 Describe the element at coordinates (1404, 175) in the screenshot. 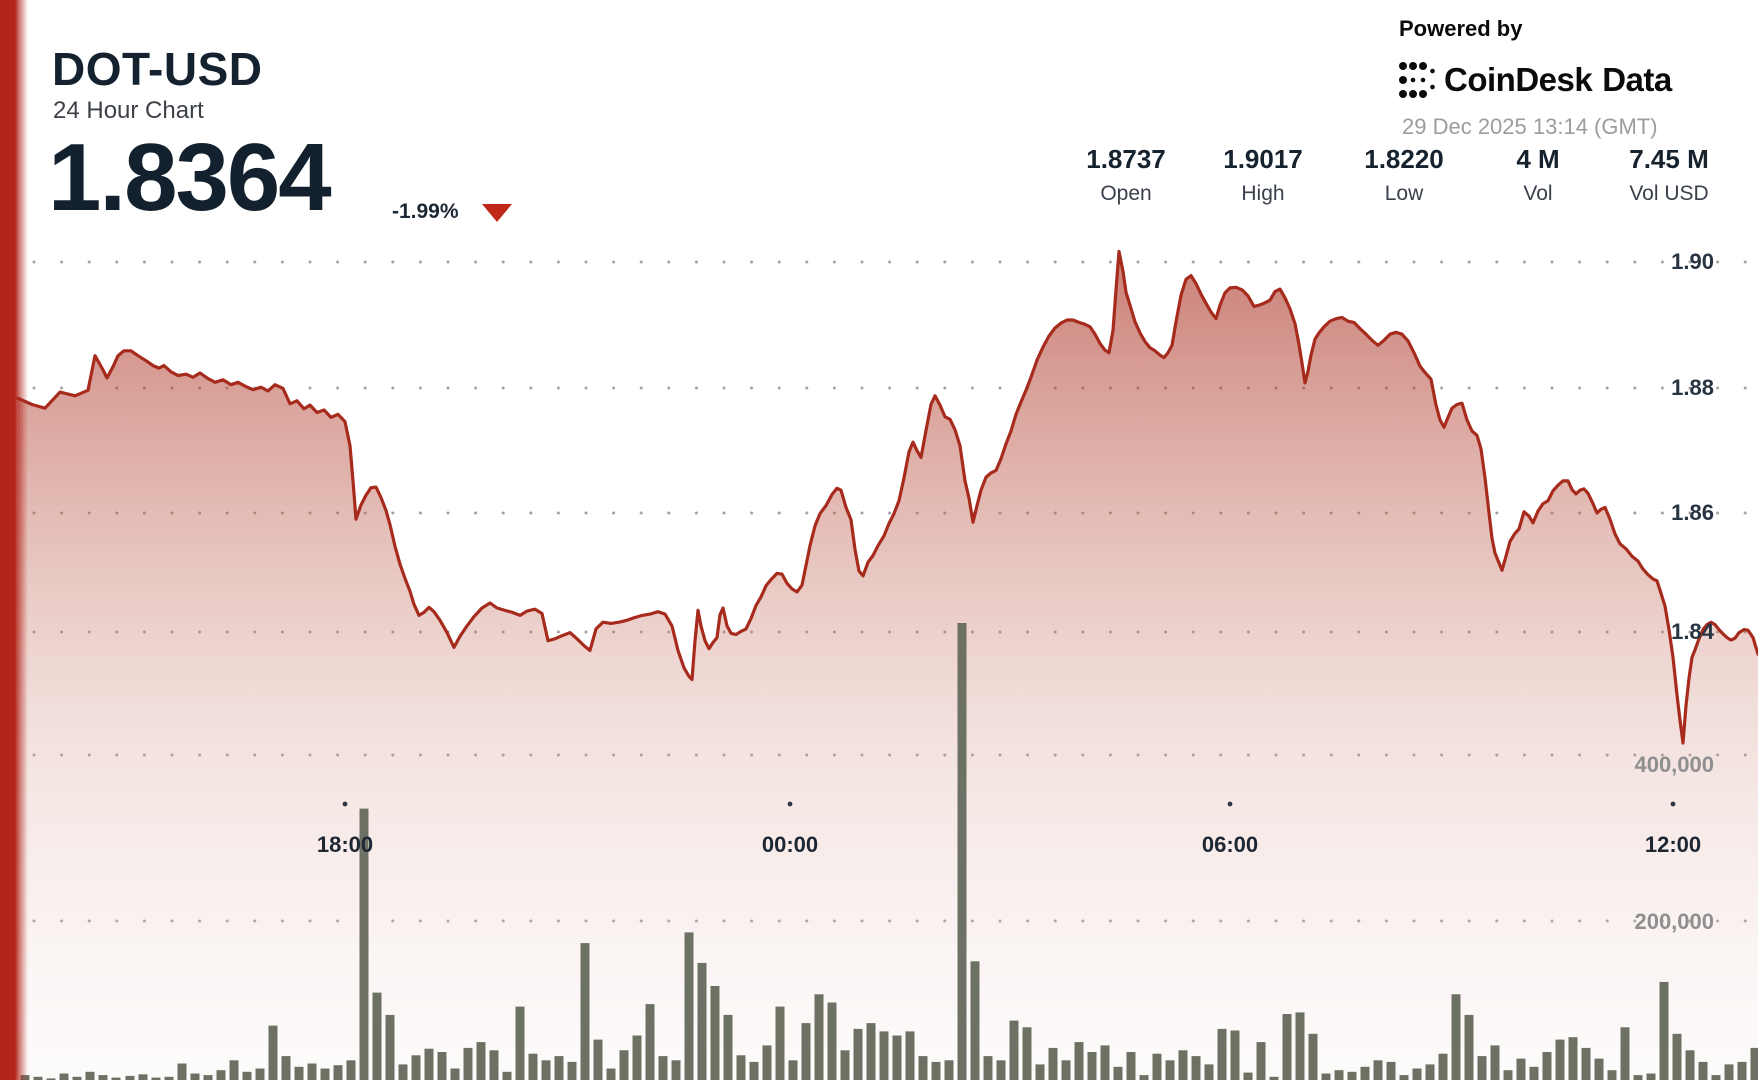

I see `stat-low: 1.8220 Low` at that location.